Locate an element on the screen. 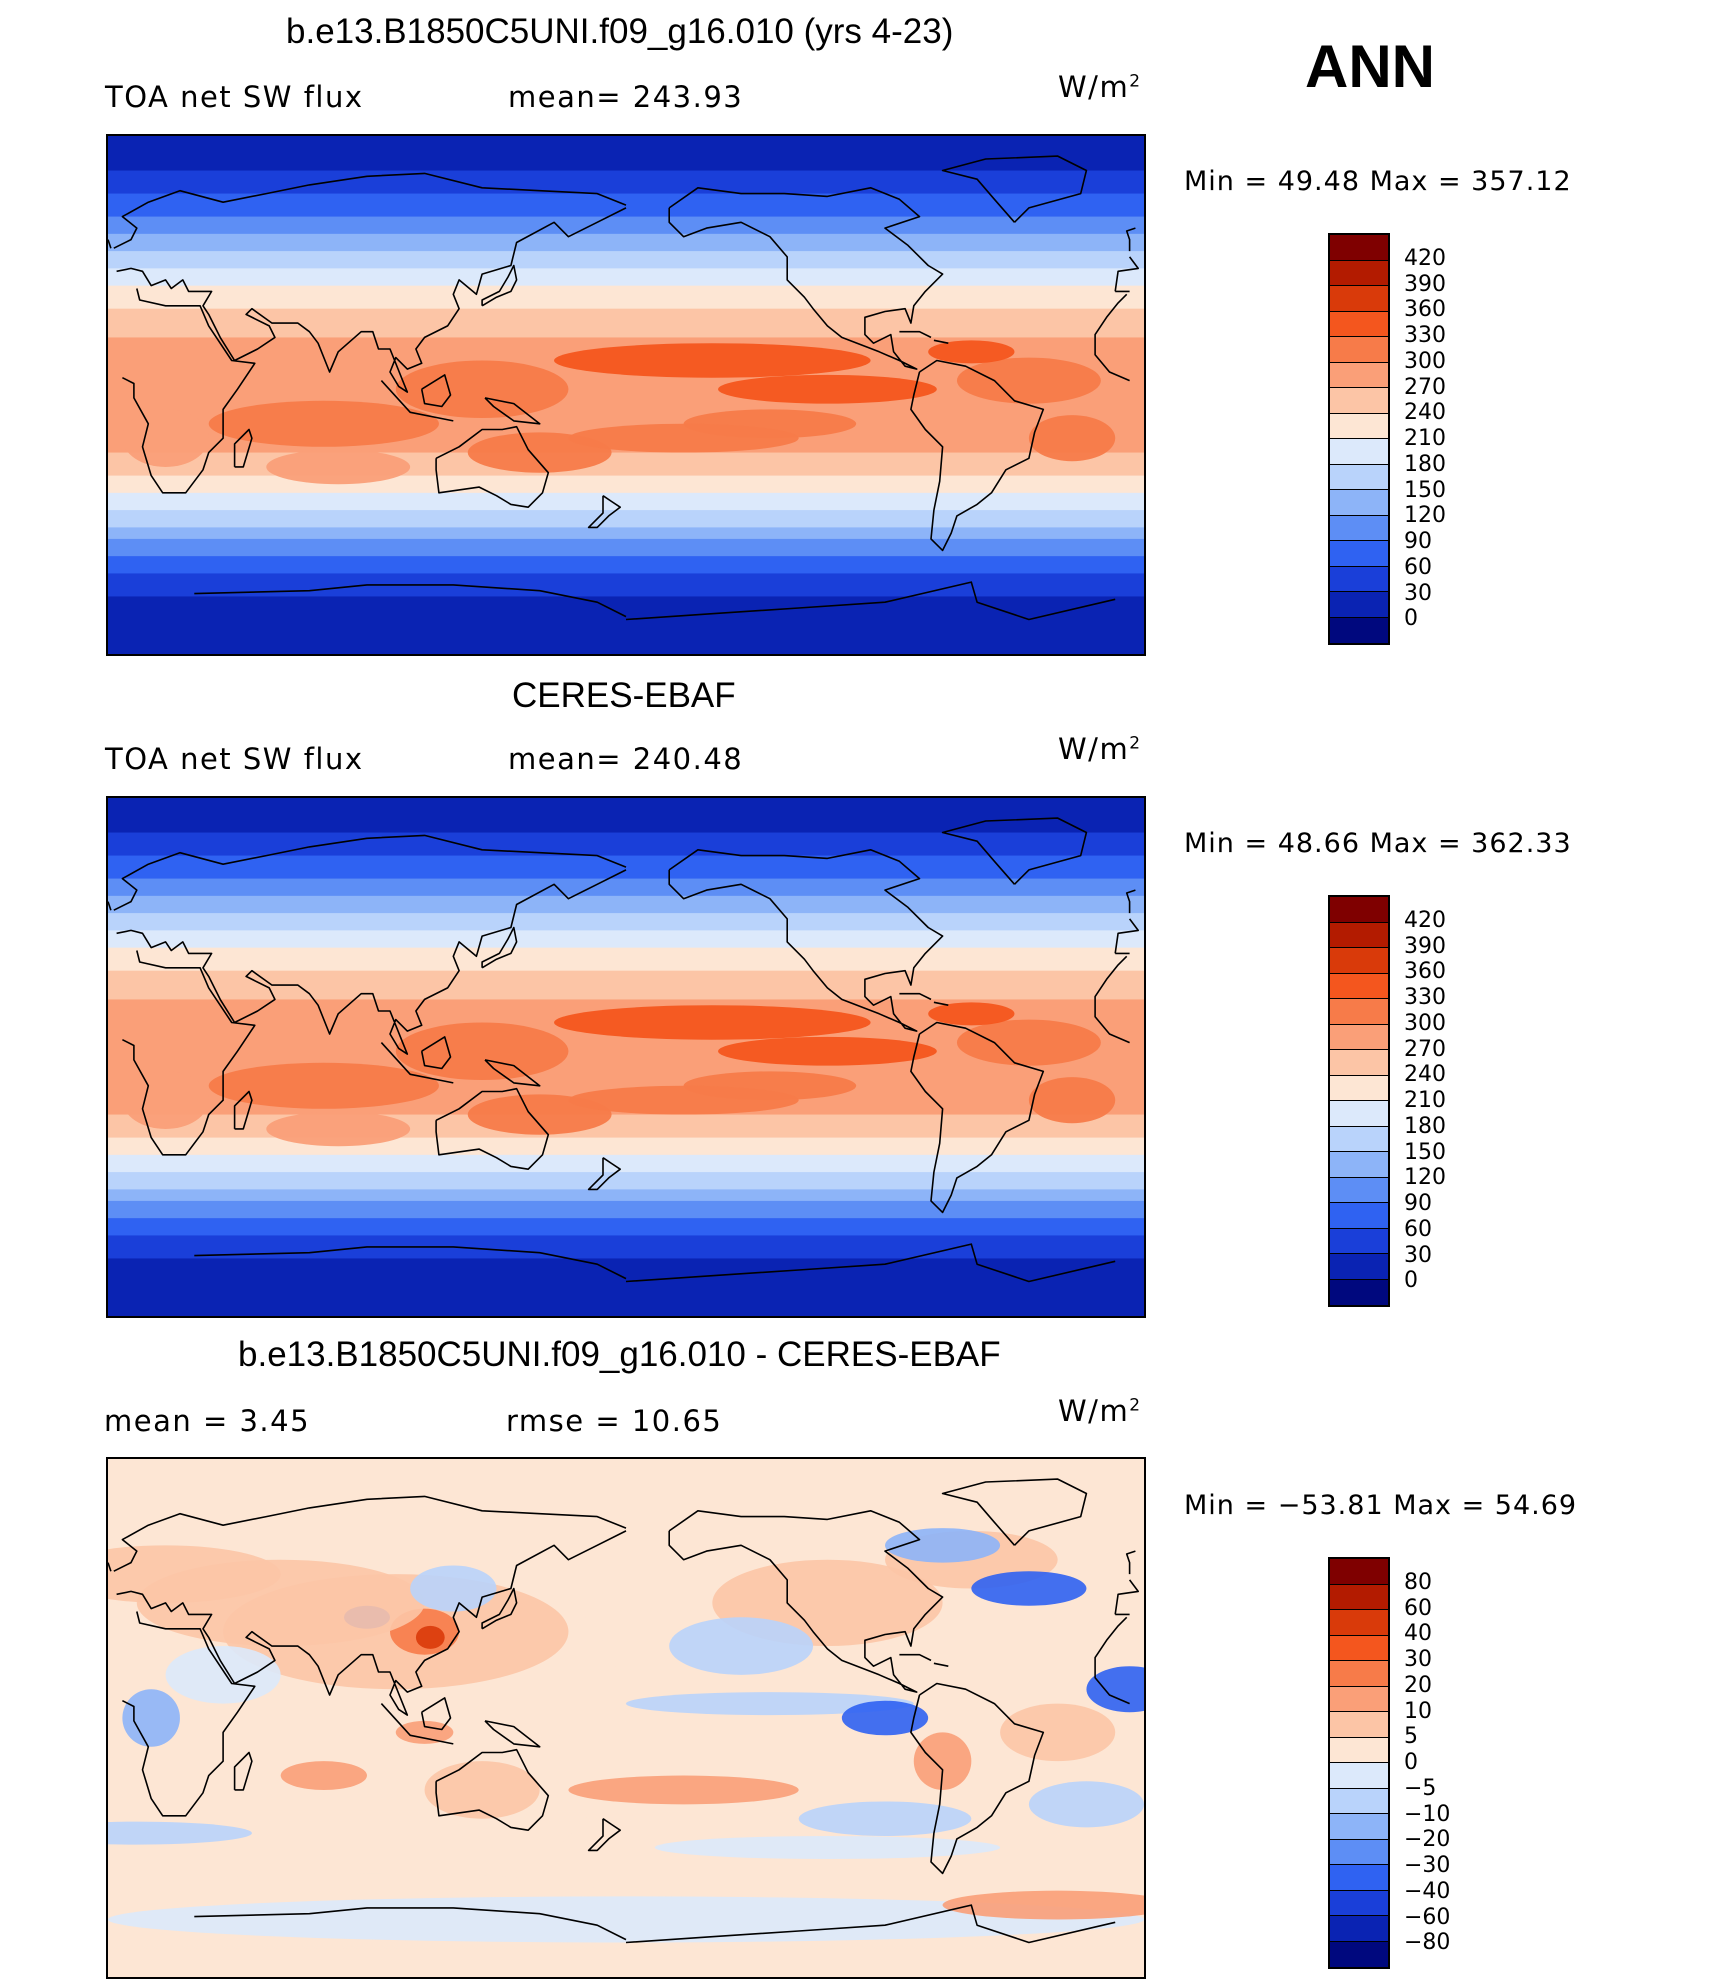  colorbar-tick-label: 80 is located at coordinates (1418, 1582).